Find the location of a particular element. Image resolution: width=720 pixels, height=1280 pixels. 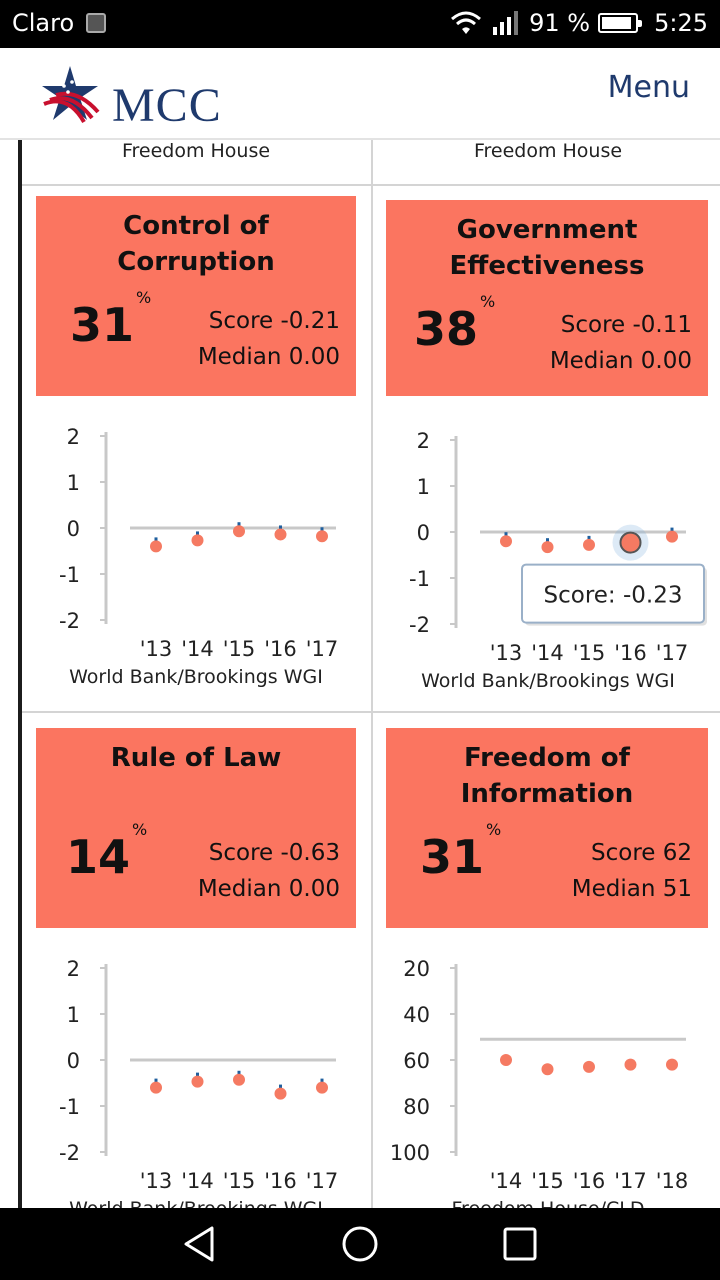

indicator-chart-government-effectiveness: 2 1 0 -1 -2 '13 '14 '15 '16 '17 Score: -0.23 is located at coordinates (547, 540).